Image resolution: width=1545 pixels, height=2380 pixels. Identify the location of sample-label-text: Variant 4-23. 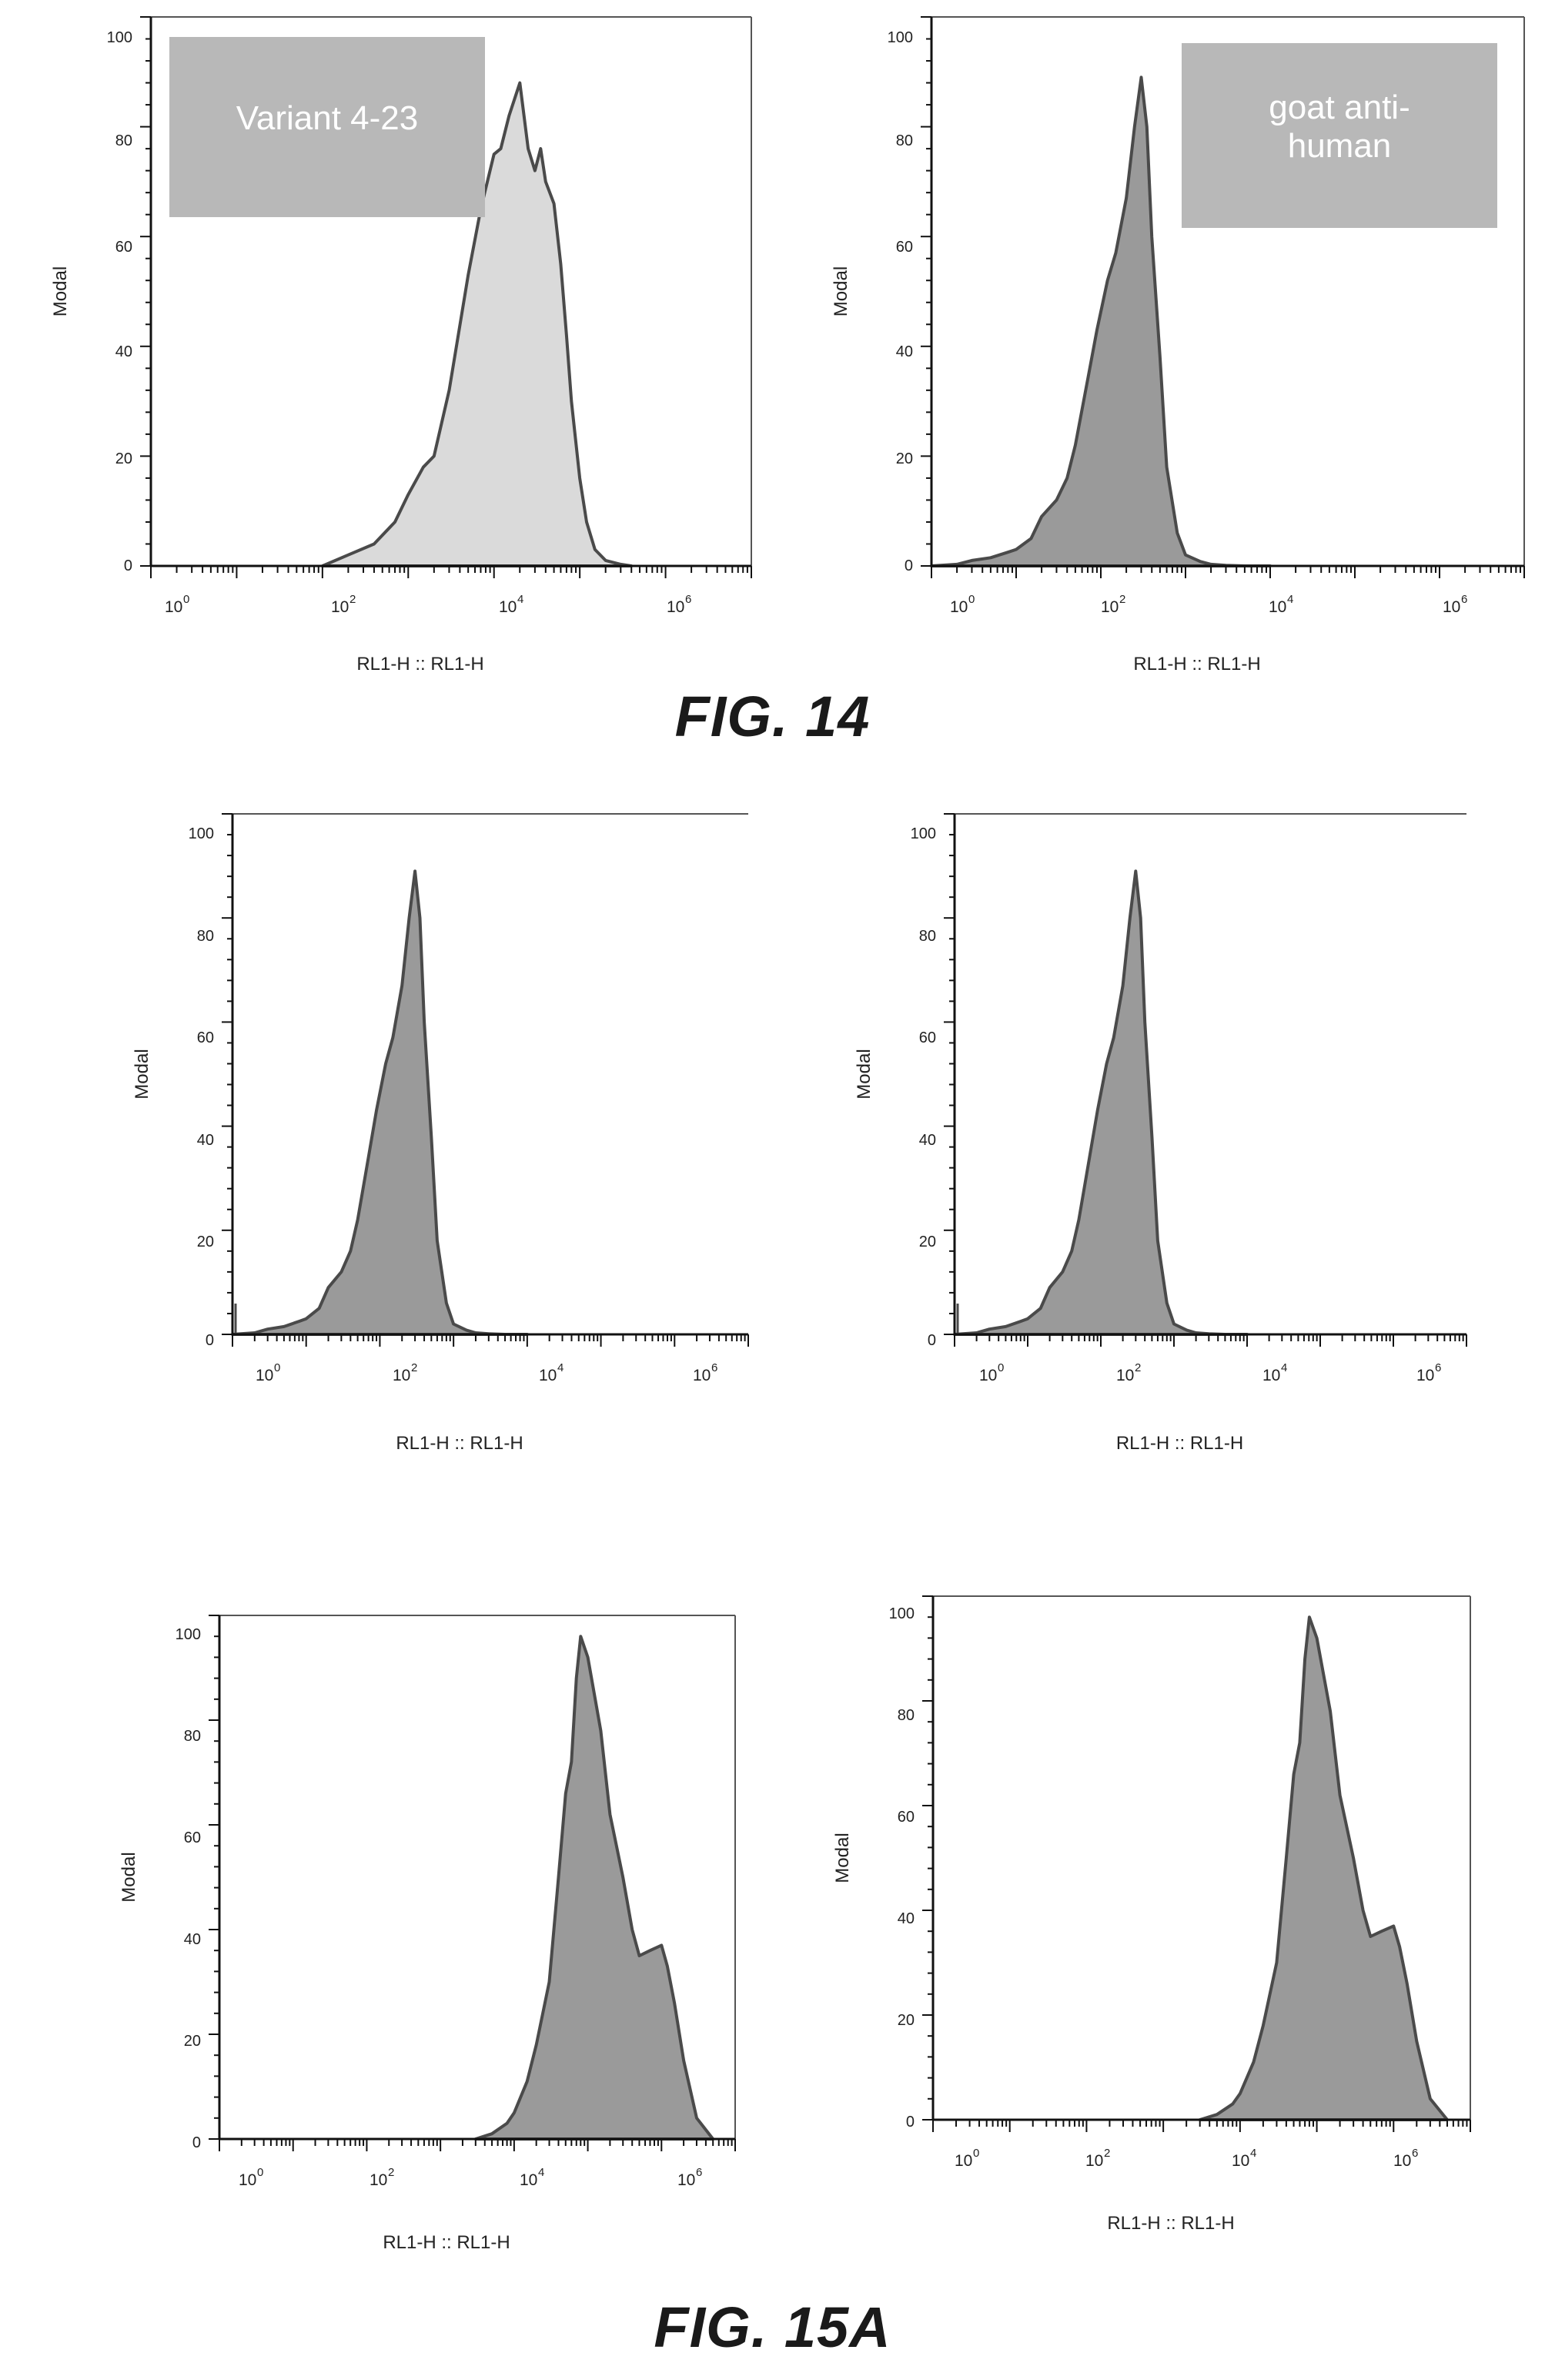
(327, 118).